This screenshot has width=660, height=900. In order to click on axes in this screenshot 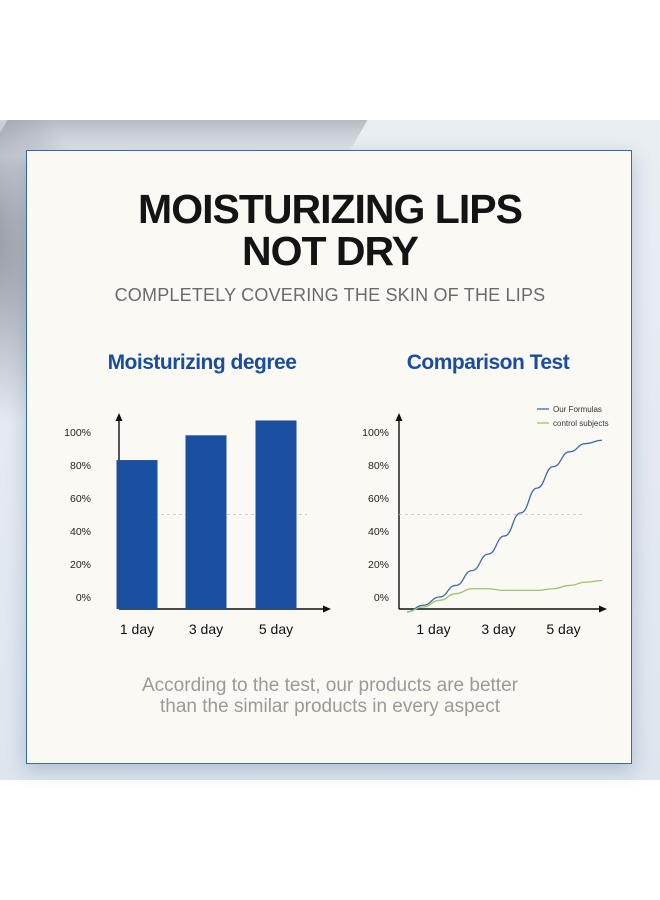, I will do `click(501, 513)`.